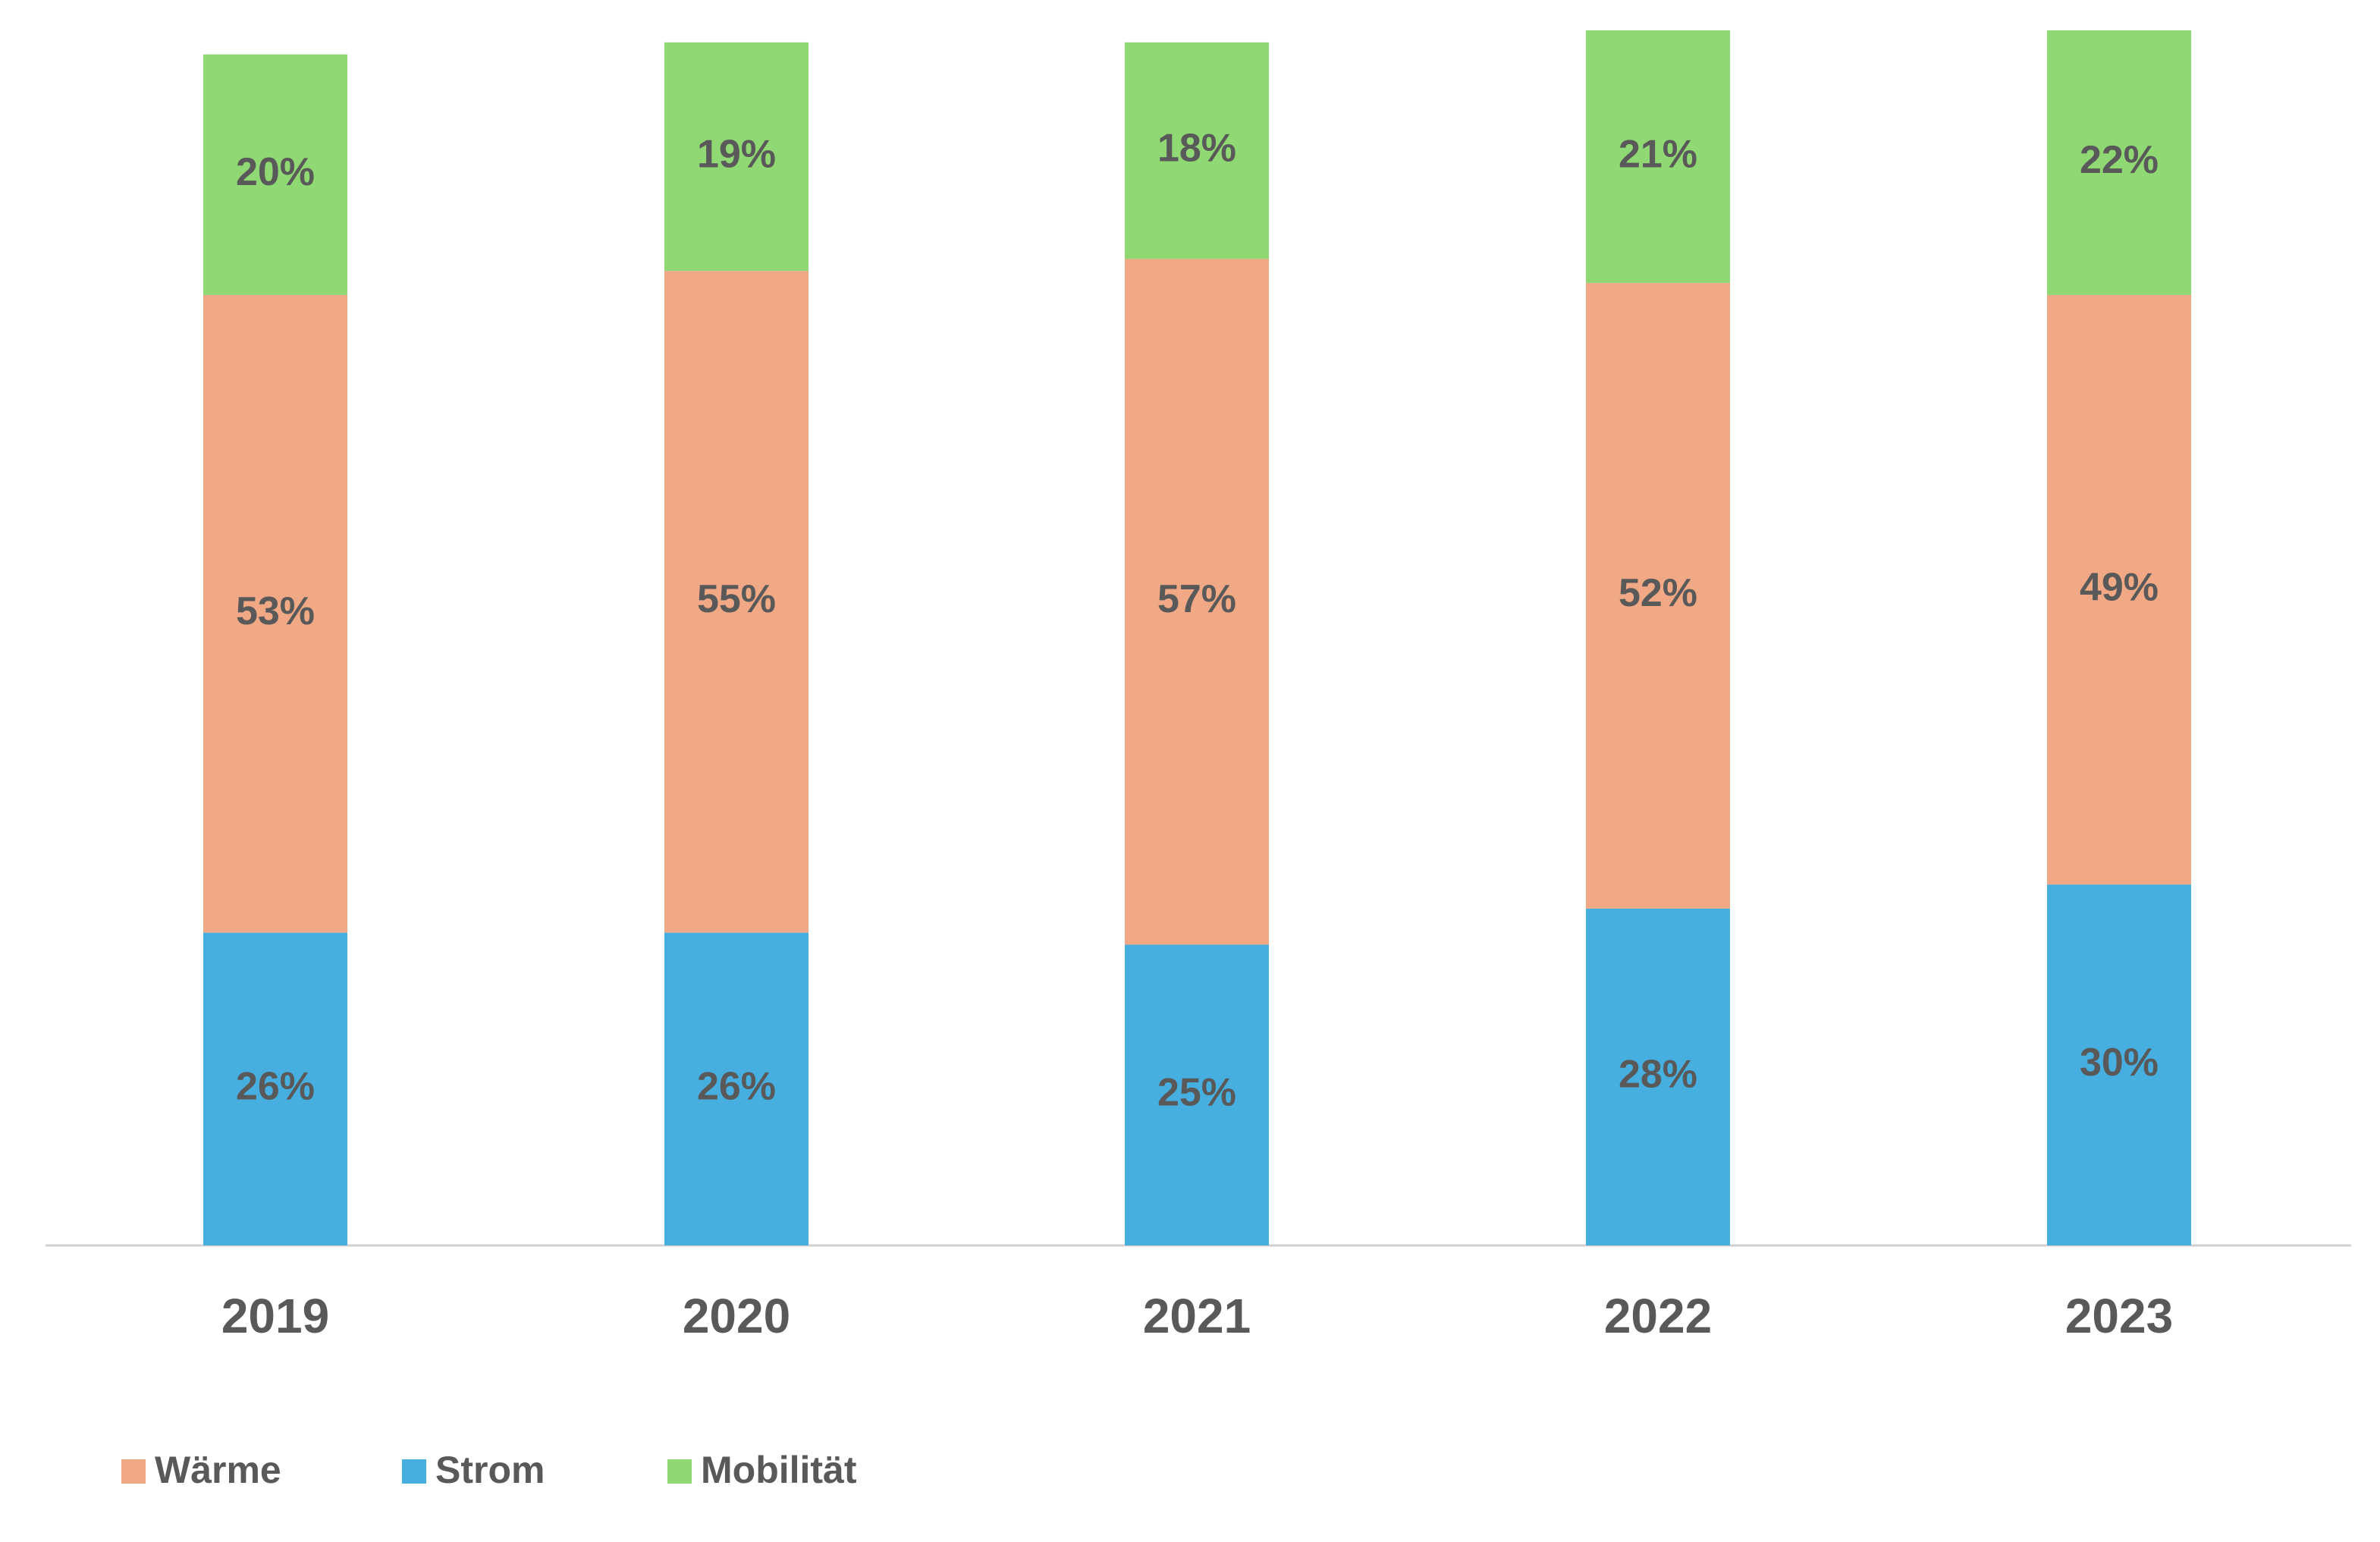 The width and height of the screenshot is (2380, 1542). I want to click on legend-label: Mobilität, so click(779, 1470).